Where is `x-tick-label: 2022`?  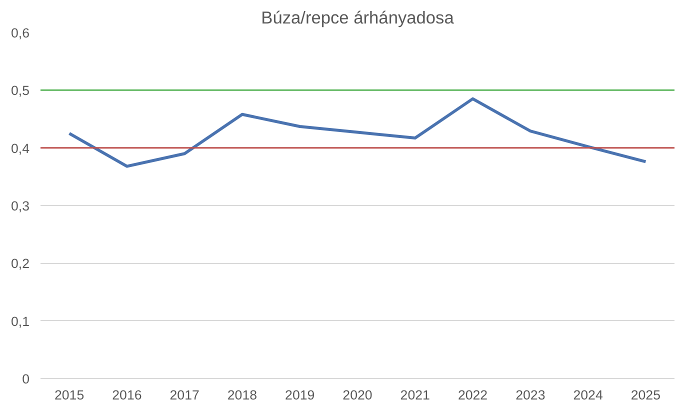
x-tick-label: 2022 is located at coordinates (473, 395).